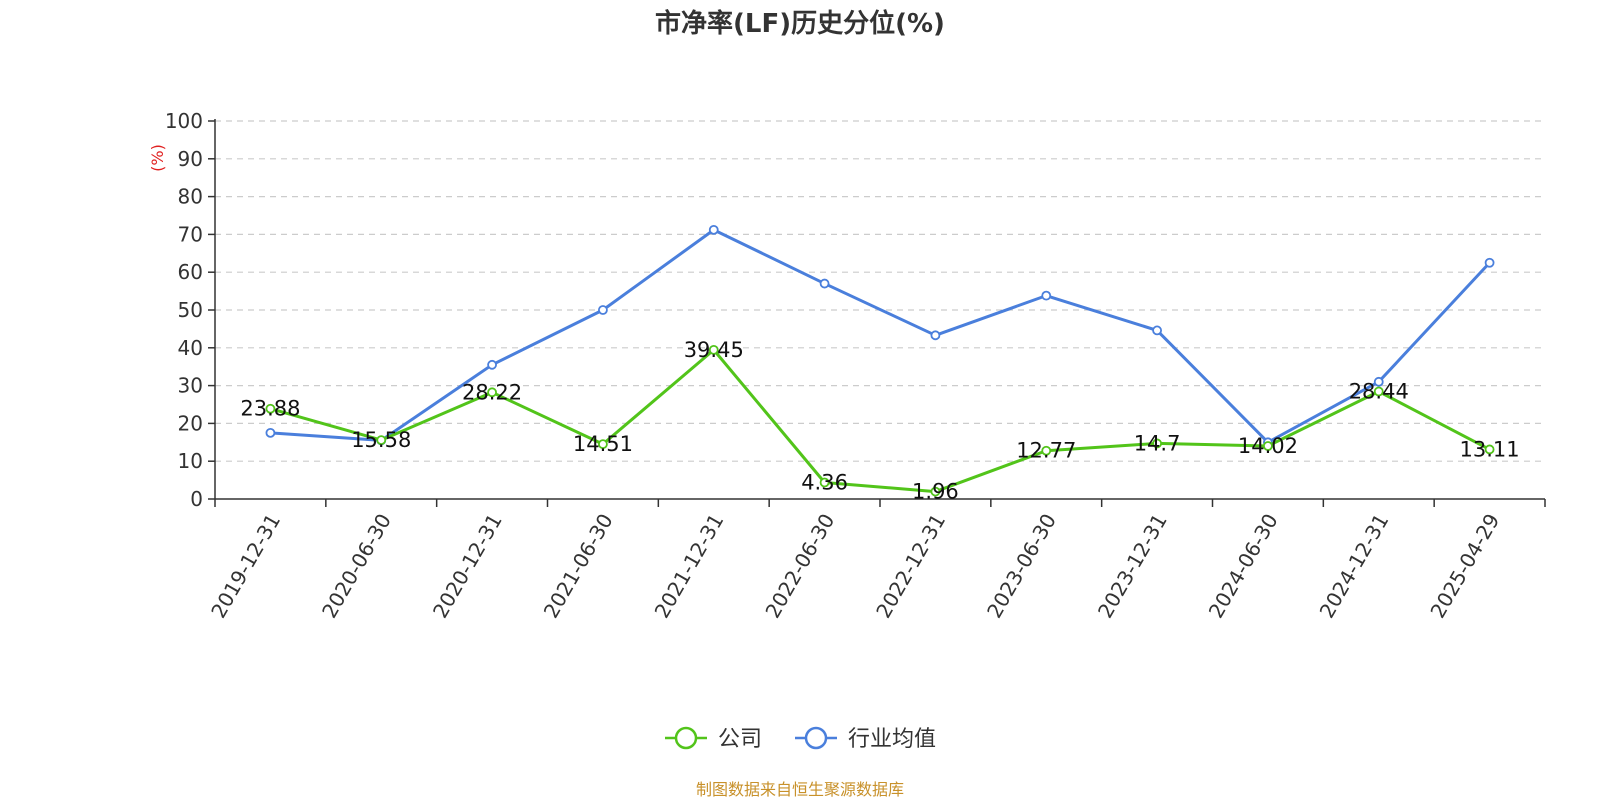 The image size is (1600, 800). I want to click on data-label: 23.88, so click(270, 409).